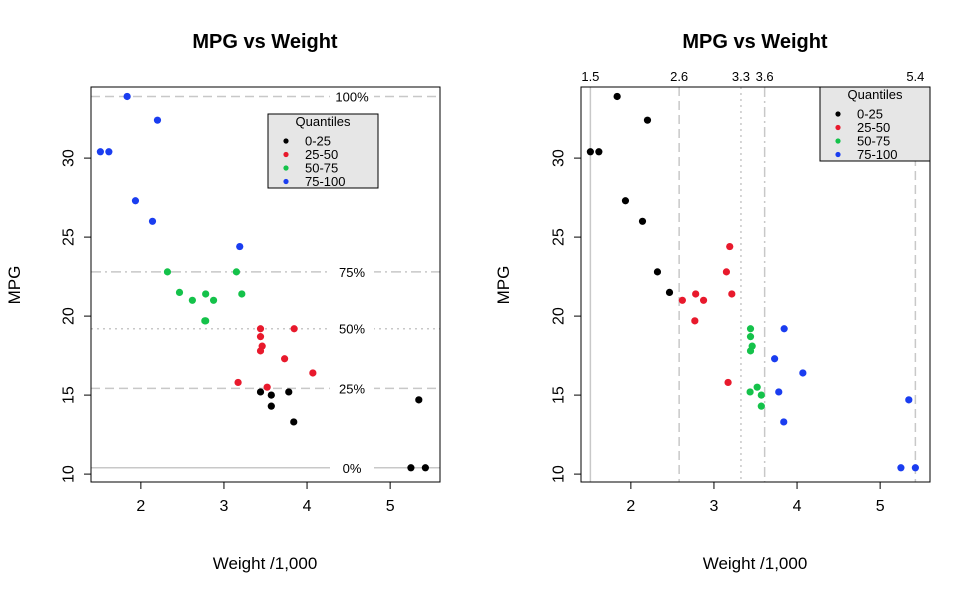 This screenshot has height=597, width=958. I want to click on left-x-tick-label-2: 4, so click(307, 506).